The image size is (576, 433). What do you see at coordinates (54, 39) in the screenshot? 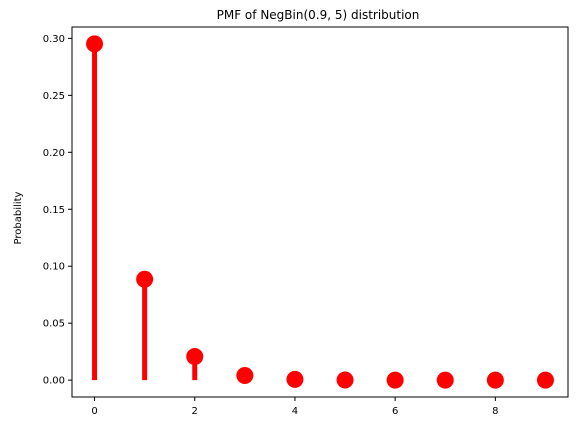
I see `y-tick-label: 0.30` at bounding box center [54, 39].